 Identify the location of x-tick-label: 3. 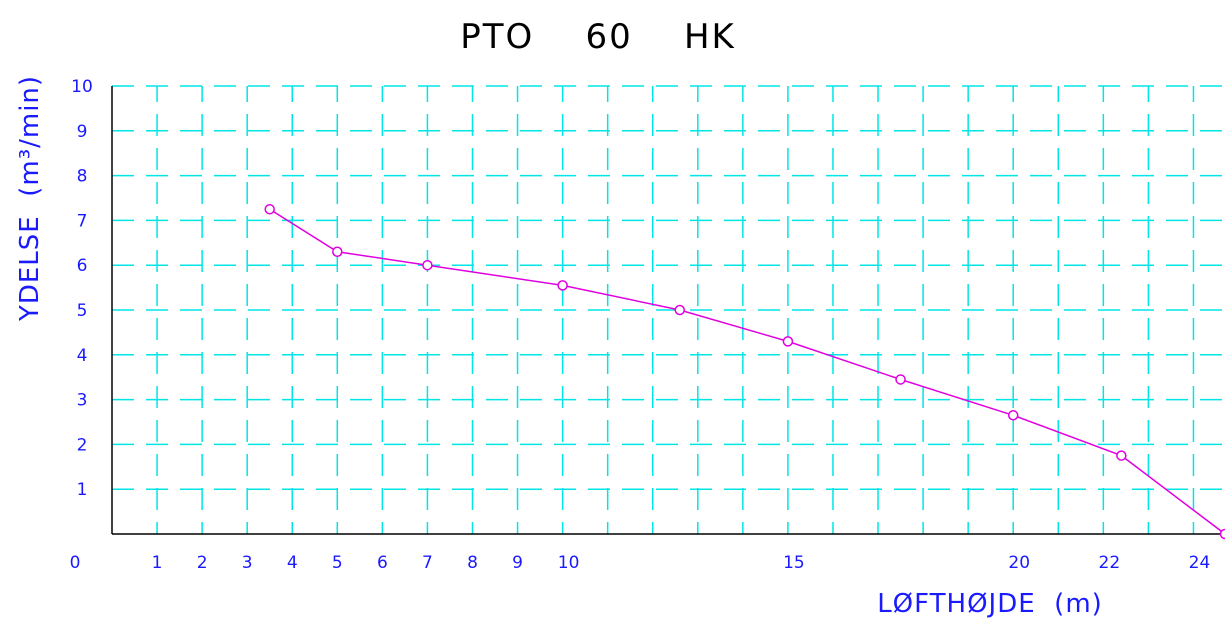
(247, 563).